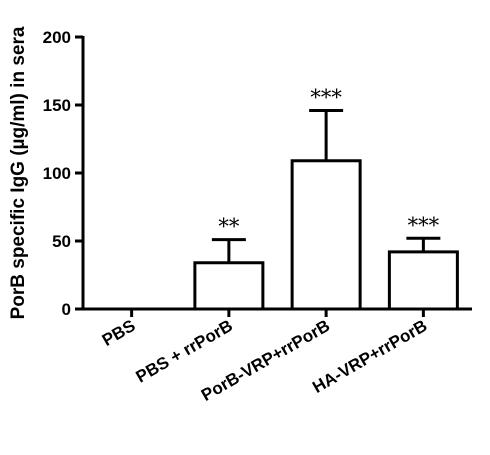 The width and height of the screenshot is (490, 455). Describe the element at coordinates (57, 173) in the screenshot. I see `y-tick-label: 100` at that location.